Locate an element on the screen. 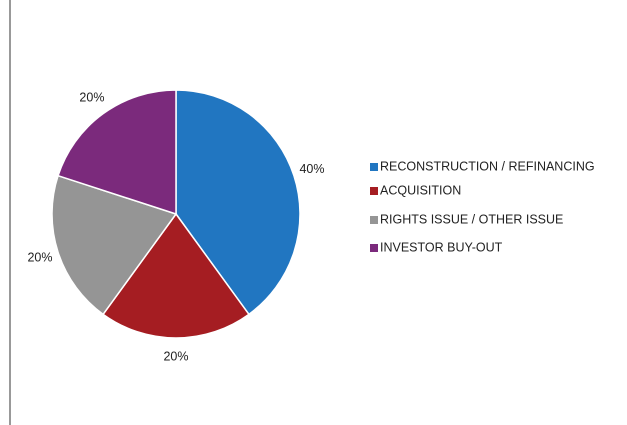 The height and width of the screenshot is (425, 627). legend-label: ACQUISITION is located at coordinates (420, 190).